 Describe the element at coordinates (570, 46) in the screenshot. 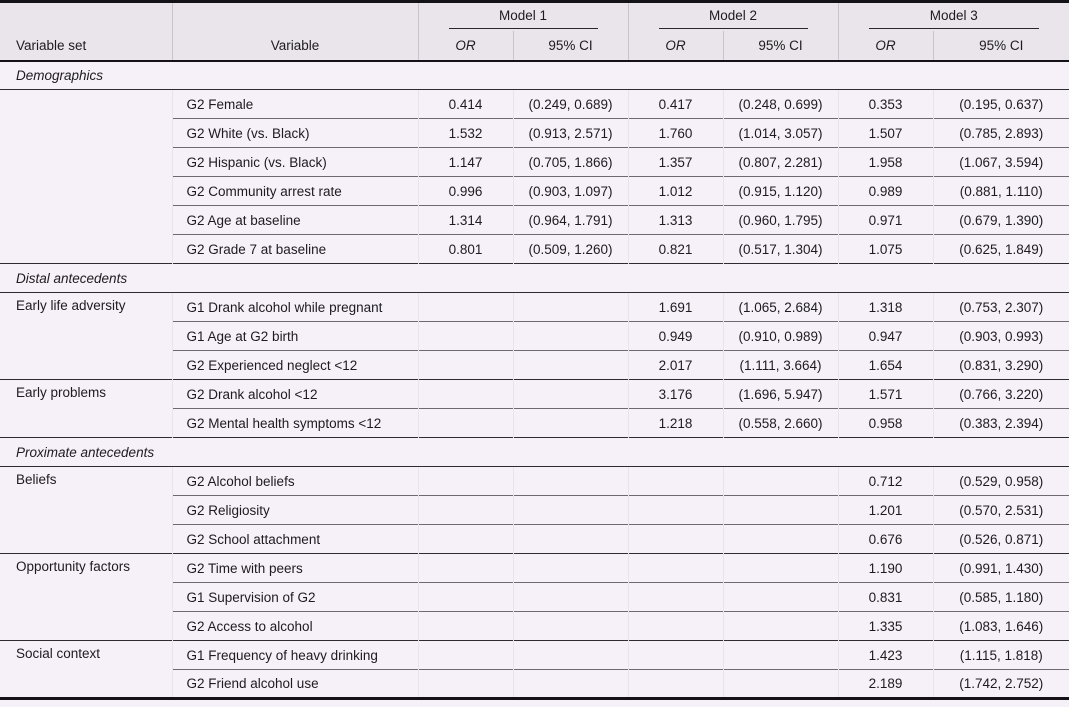

I see `model-1-ci-column-header: 95% CI` at that location.